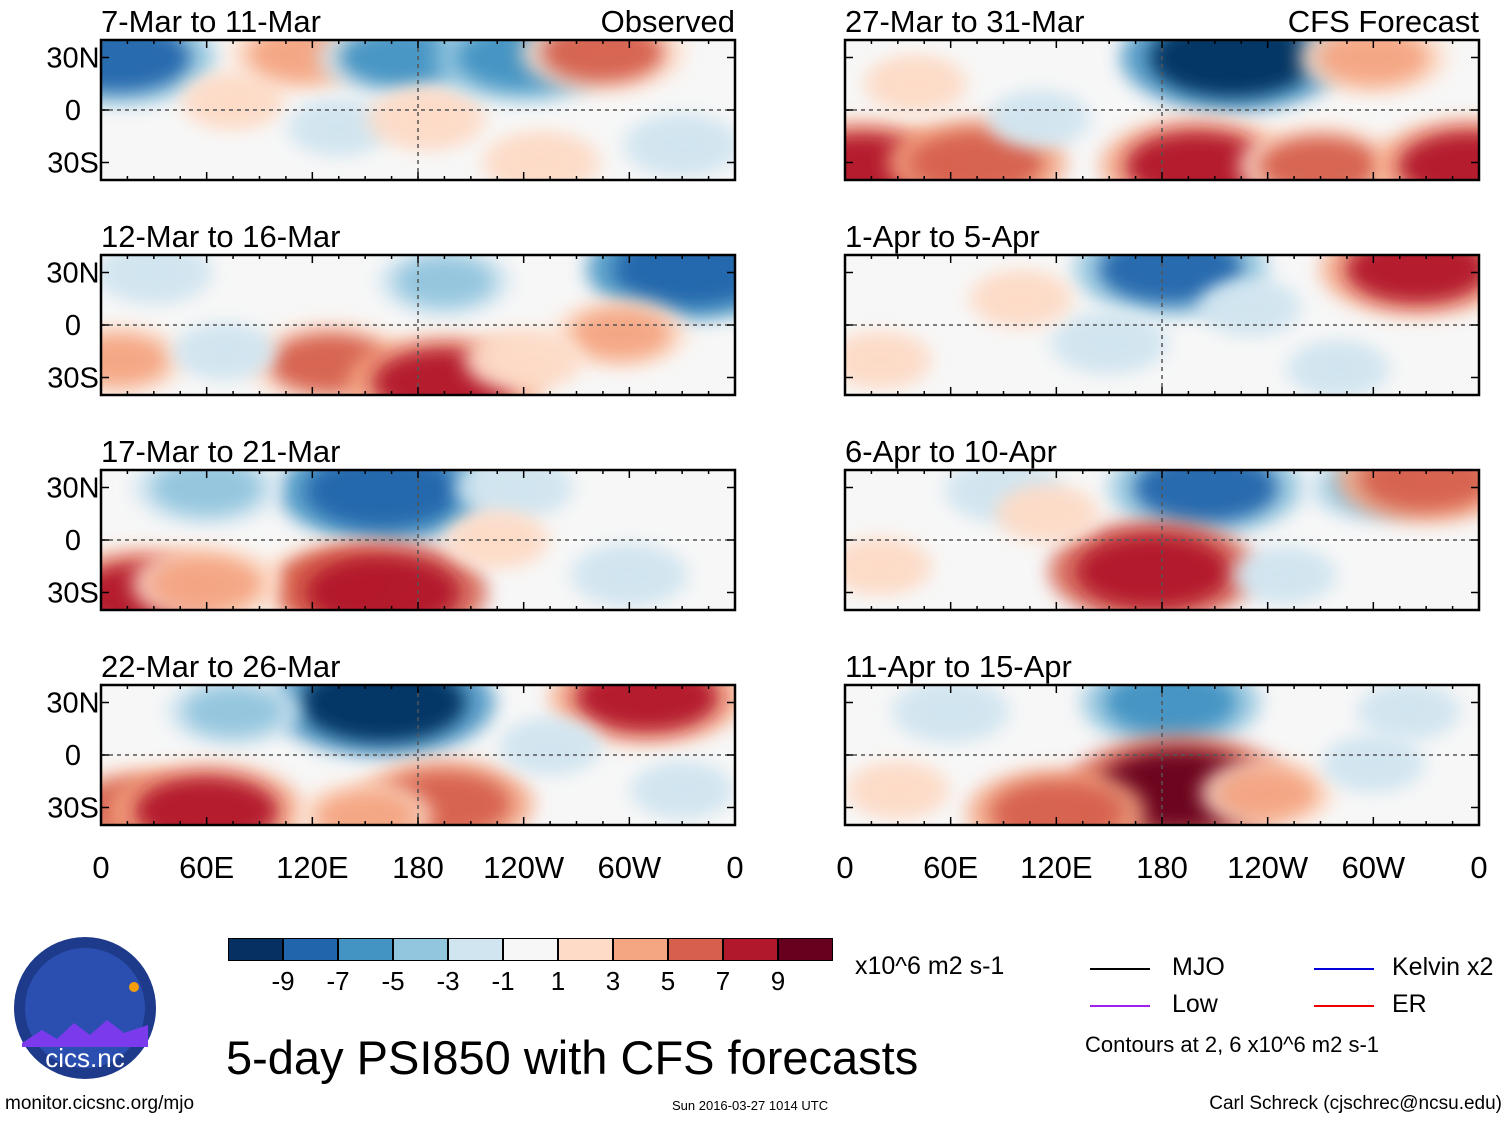 The height and width of the screenshot is (1121, 1510). What do you see at coordinates (220, 451) in the screenshot?
I see `panel-period-title: 17-Mar to 21-Mar` at bounding box center [220, 451].